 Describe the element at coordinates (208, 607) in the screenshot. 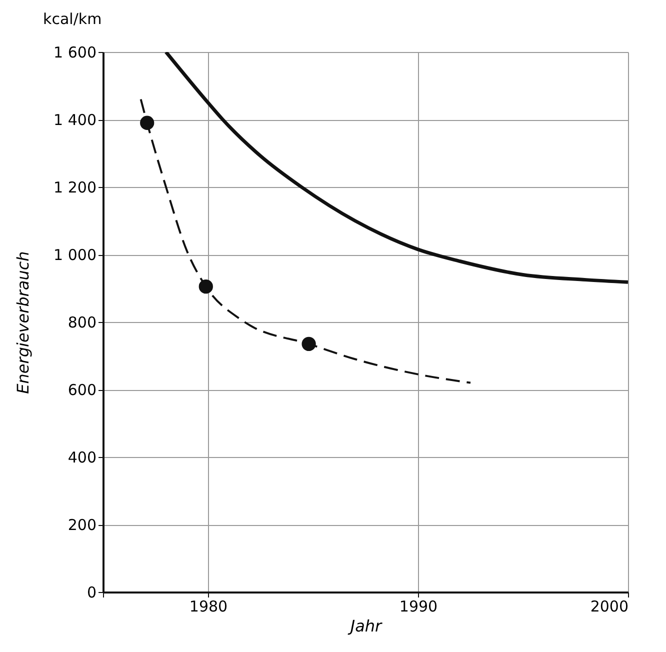

I see `x-tick-label: 1980` at that location.